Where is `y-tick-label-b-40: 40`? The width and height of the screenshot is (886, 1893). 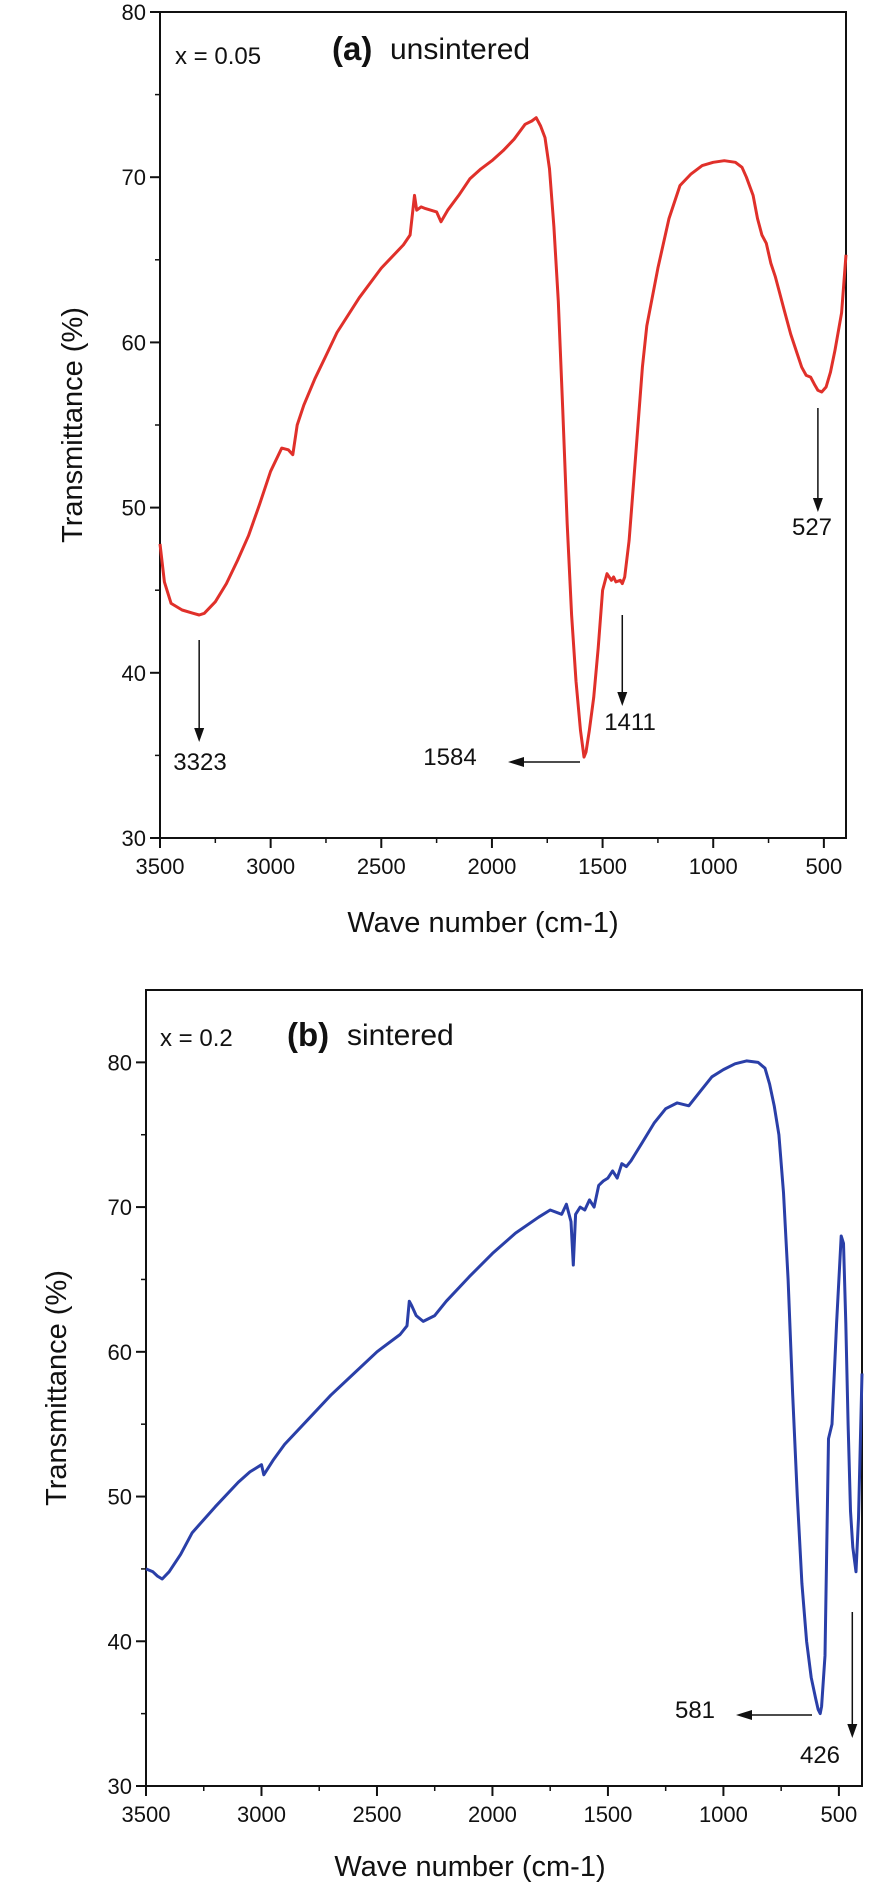 y-tick-label-b-40: 40 is located at coordinates (120, 1641).